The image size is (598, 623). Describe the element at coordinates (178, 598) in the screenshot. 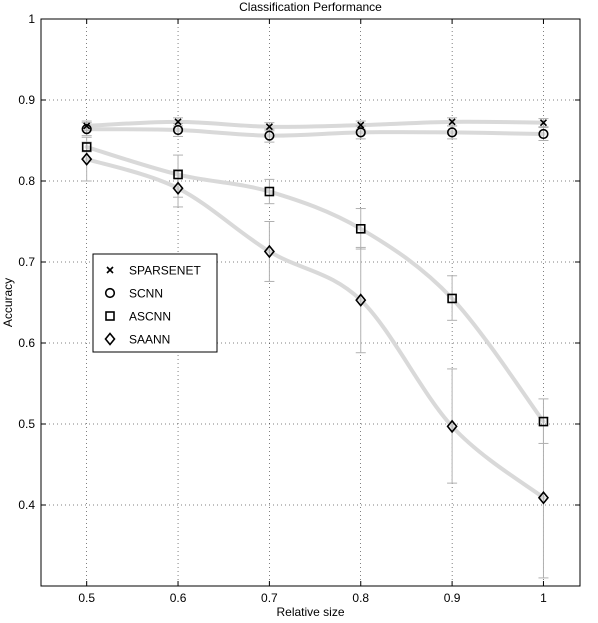

I see `x-tick-label: 0.6` at that location.